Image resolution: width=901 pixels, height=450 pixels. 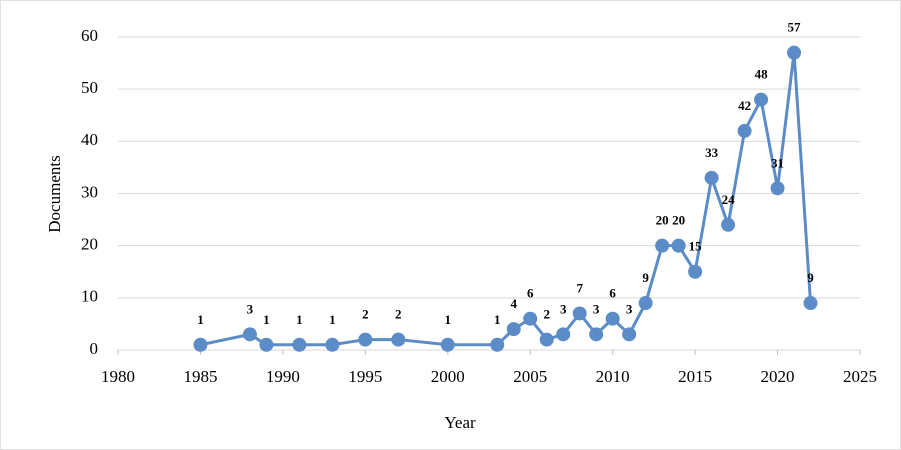 What do you see at coordinates (729, 199) in the screenshot?
I see `data-label: 24` at bounding box center [729, 199].